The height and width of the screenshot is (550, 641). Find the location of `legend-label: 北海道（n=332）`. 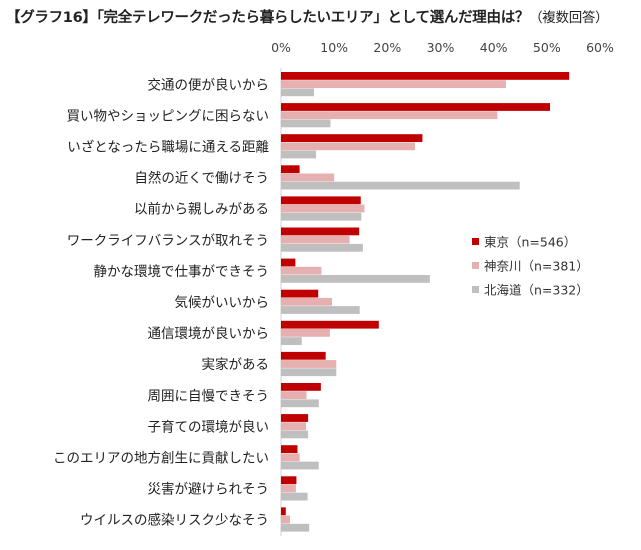

legend-label: 北海道（n=332） is located at coordinates (536, 290).